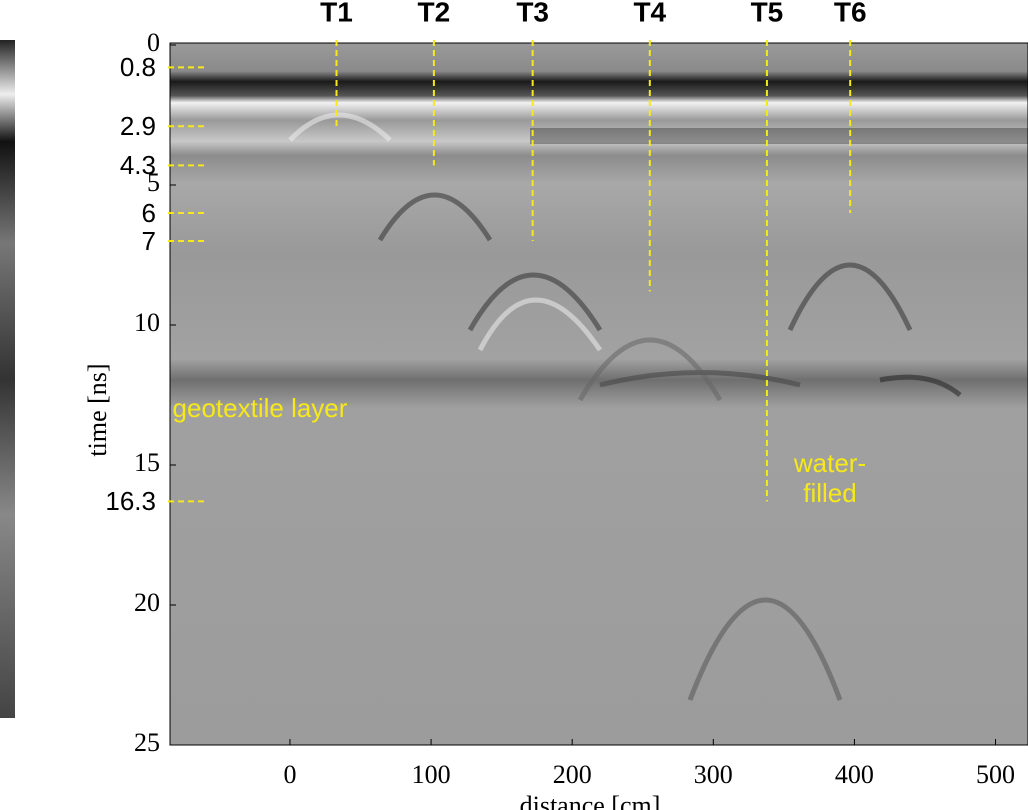 This screenshot has width=1028, height=810. Describe the element at coordinates (434, 13) in the screenshot. I see `target-label: T2` at that location.